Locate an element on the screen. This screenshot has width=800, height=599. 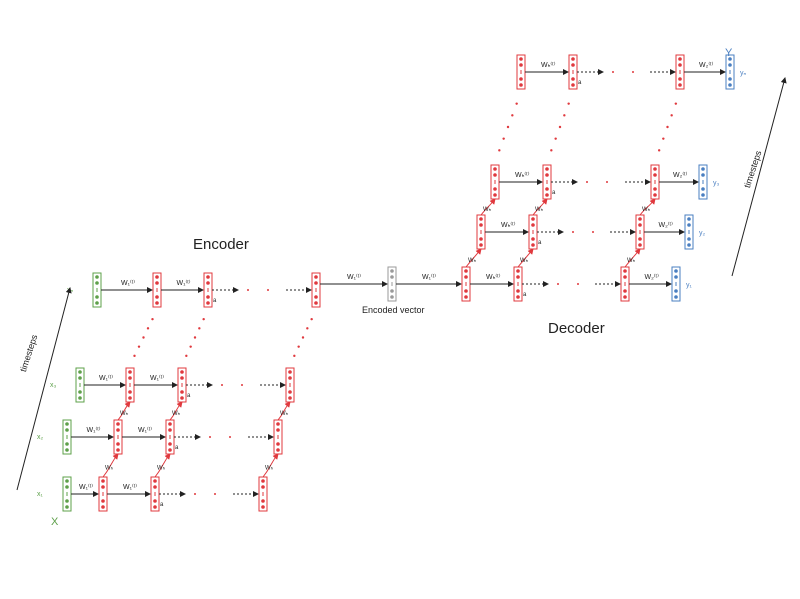
svg-text: yₙ is located at coordinates (743, 73).